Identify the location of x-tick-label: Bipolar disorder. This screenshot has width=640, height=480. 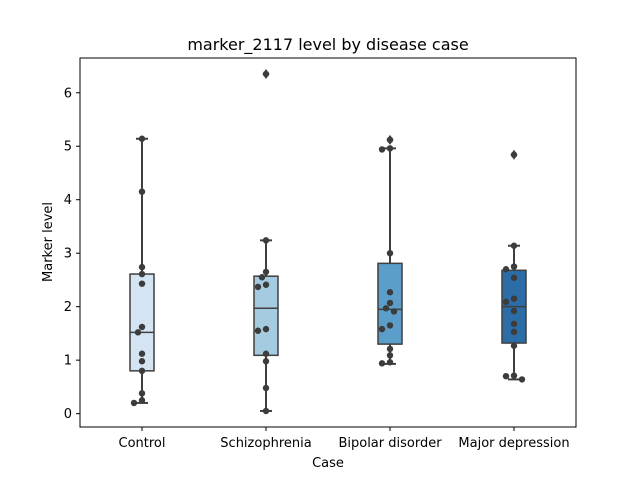
(390, 443).